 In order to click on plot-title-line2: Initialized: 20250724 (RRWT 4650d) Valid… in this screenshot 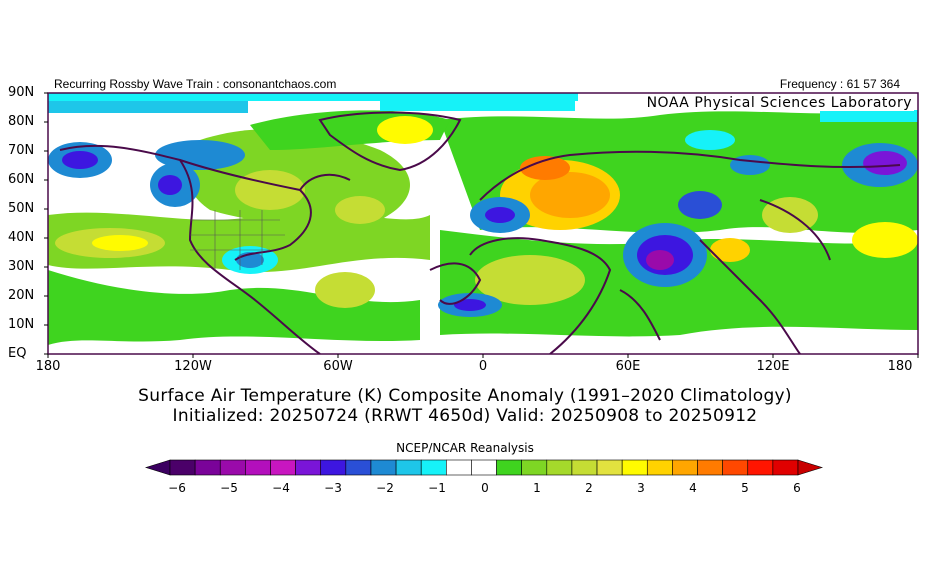, I will do `click(465, 416)`.